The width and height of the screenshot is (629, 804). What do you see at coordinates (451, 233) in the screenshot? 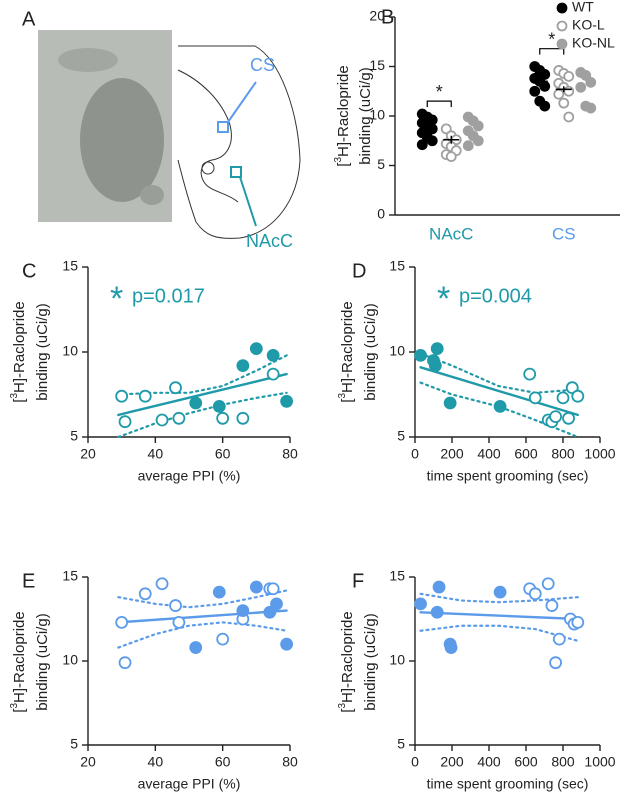
I see `x-tick-label: NAcC` at bounding box center [451, 233].